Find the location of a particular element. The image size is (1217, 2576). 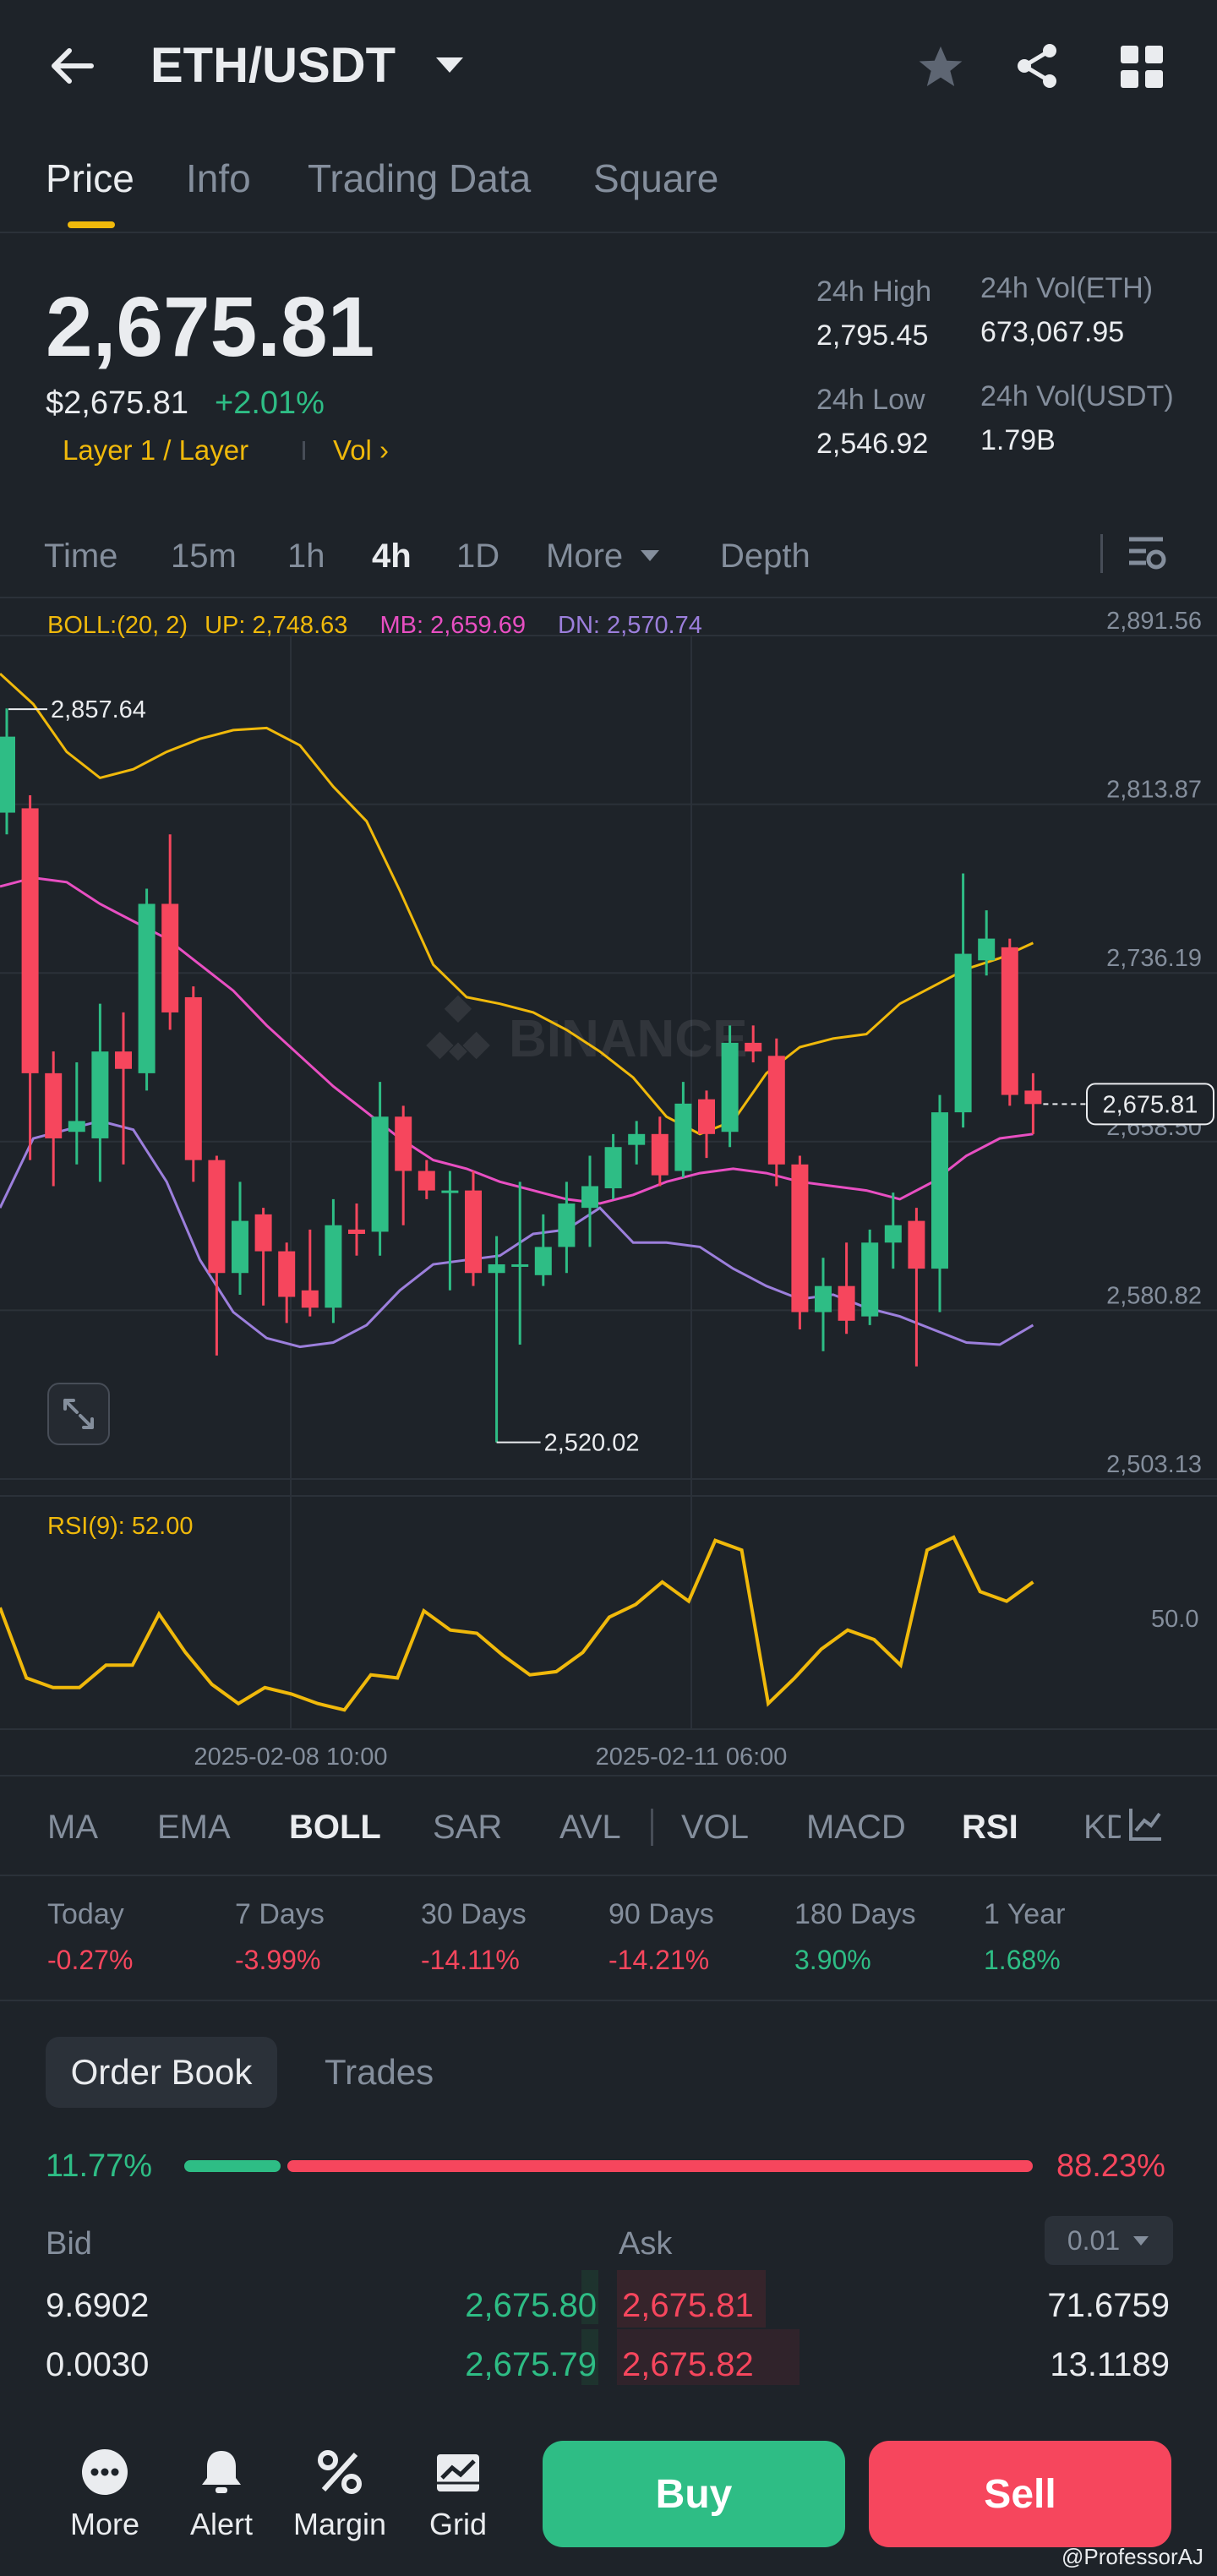

ask-price: 2,675.82 is located at coordinates (688, 2364).